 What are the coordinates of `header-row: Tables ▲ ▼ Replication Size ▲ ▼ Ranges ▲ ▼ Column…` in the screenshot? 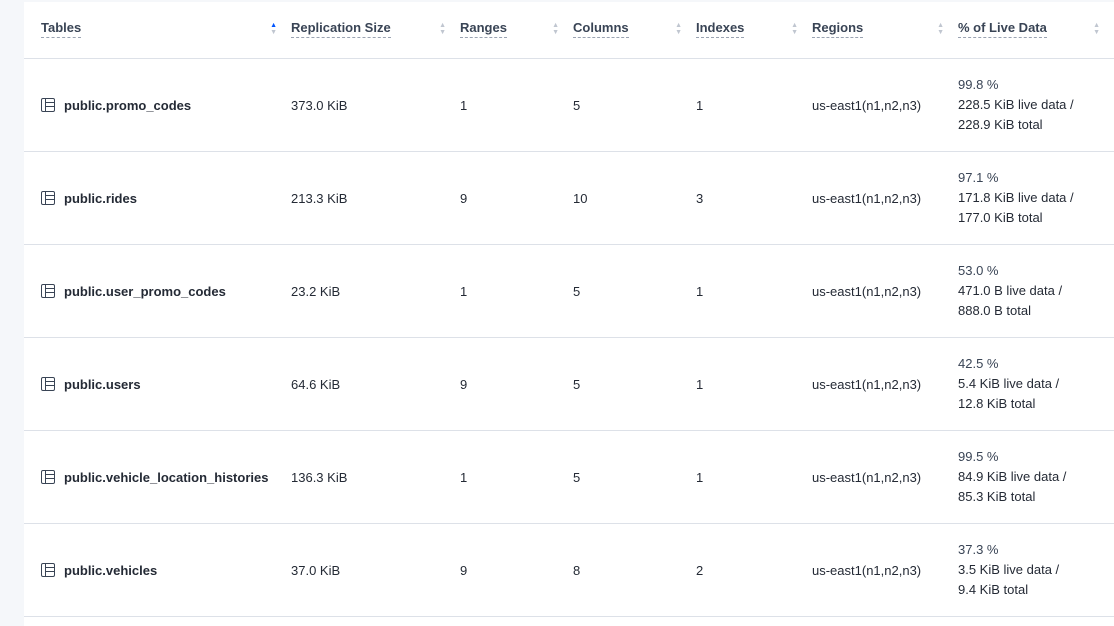 It's located at (569, 29).